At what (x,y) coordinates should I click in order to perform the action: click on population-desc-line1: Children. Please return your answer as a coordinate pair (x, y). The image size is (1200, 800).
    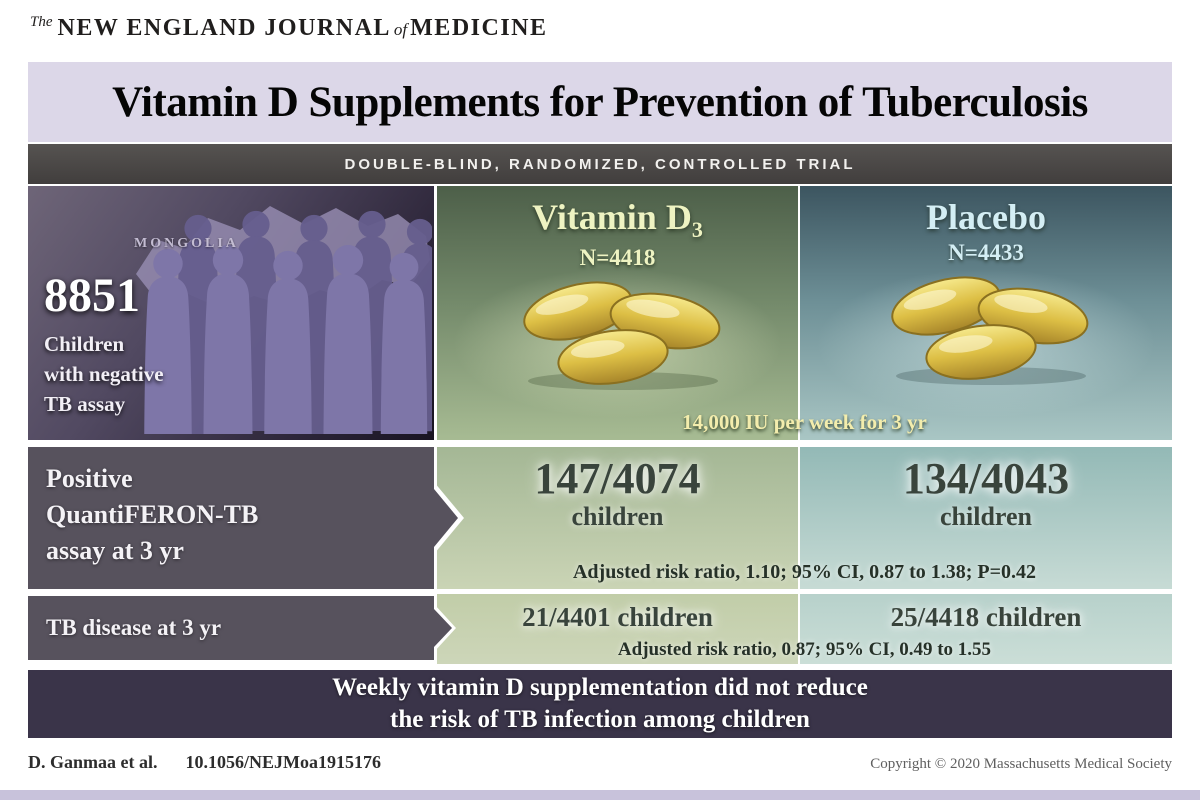
    Looking at the image, I should click on (84, 344).